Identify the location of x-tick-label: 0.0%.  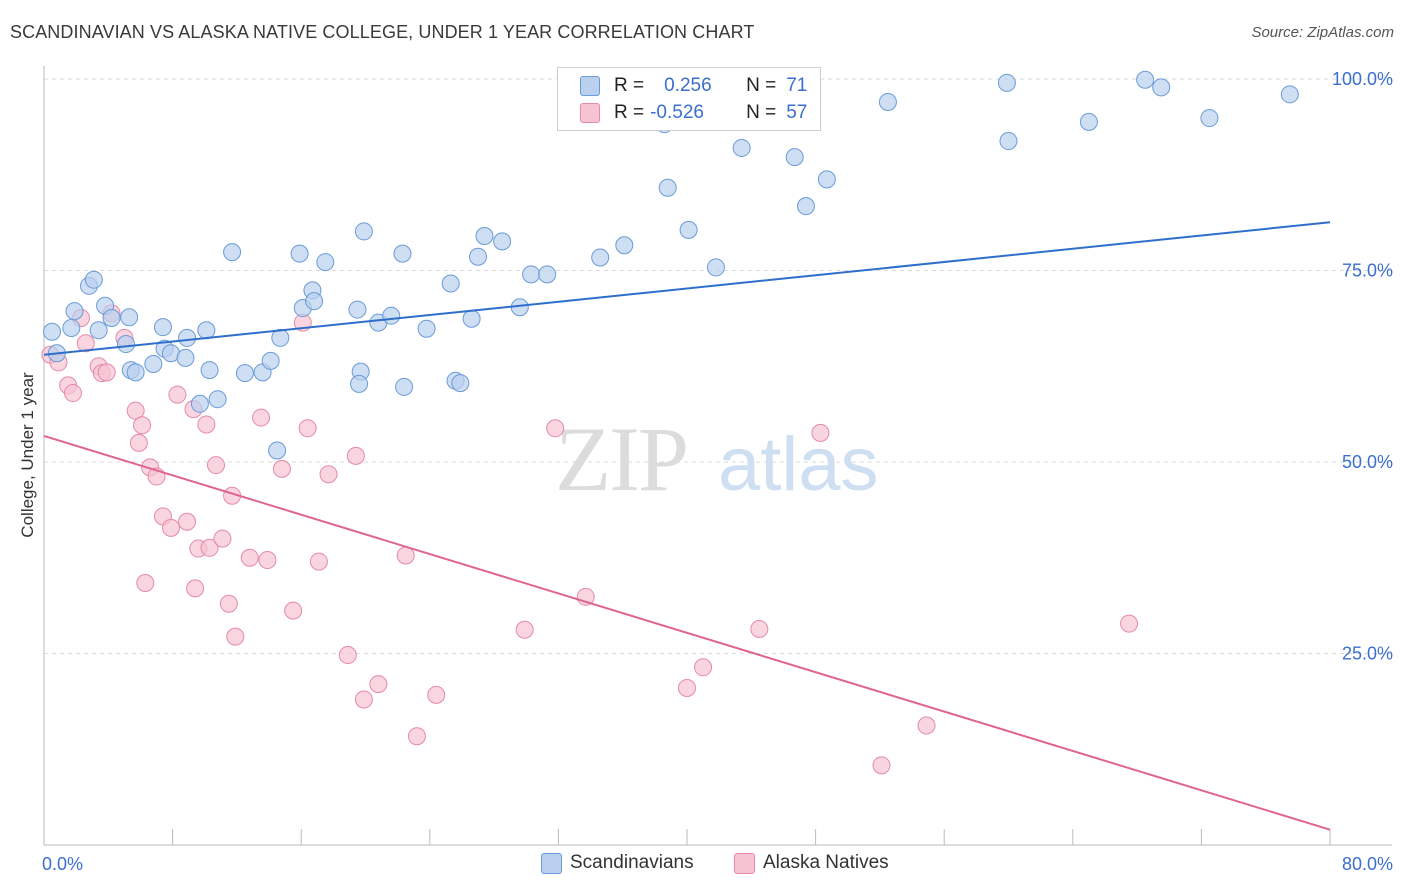
(62, 864).